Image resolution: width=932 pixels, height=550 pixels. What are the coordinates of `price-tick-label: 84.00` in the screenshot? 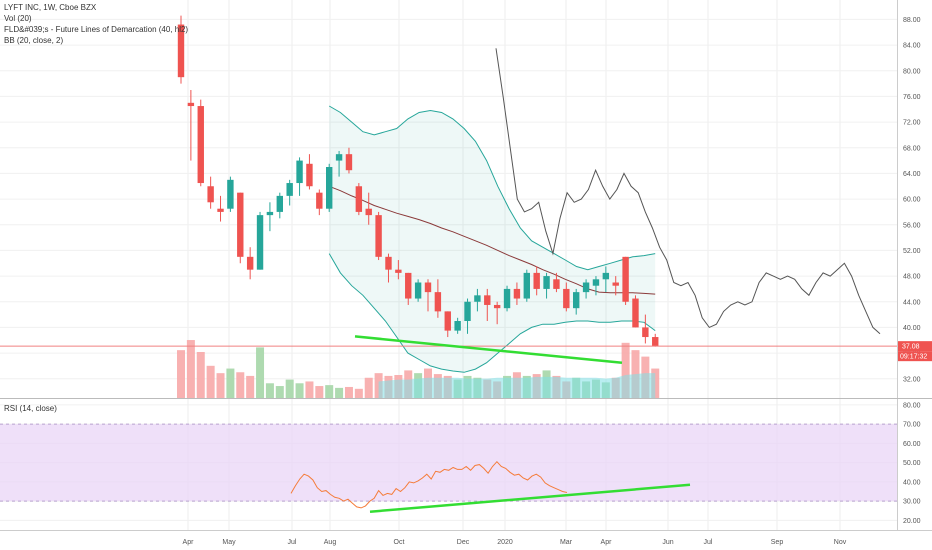 It's located at (912, 46).